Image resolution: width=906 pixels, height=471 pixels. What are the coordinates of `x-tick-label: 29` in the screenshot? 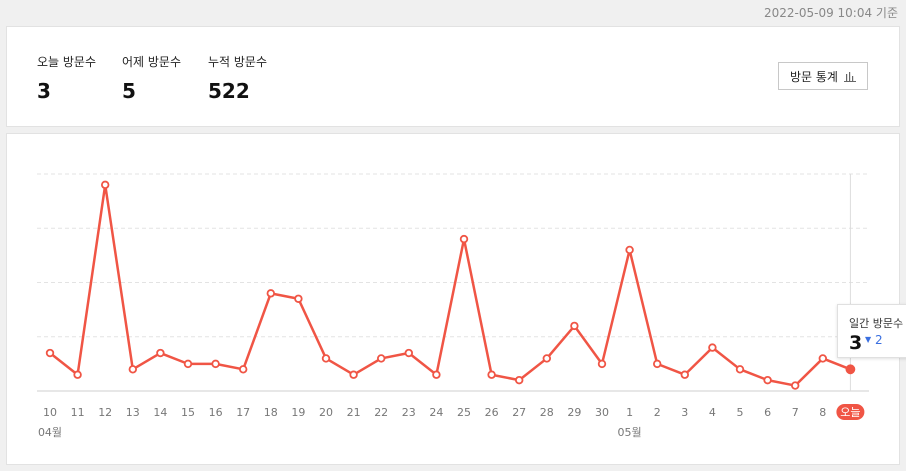 It's located at (574, 412).